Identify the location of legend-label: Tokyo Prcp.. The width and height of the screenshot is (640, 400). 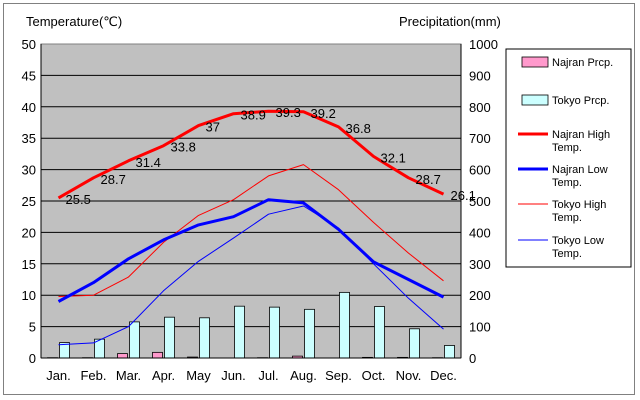
(580, 101).